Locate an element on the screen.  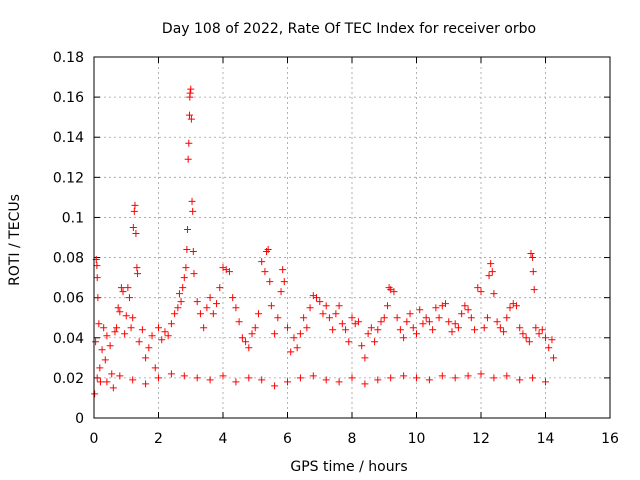
y-tick-label: 0.12 is located at coordinates (68, 178).